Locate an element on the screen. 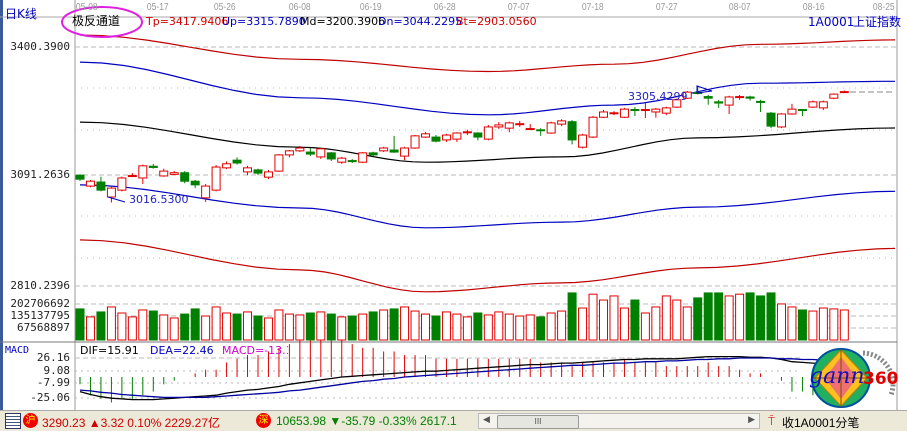  date-tick-label: 06-28 is located at coordinates (444, 7).